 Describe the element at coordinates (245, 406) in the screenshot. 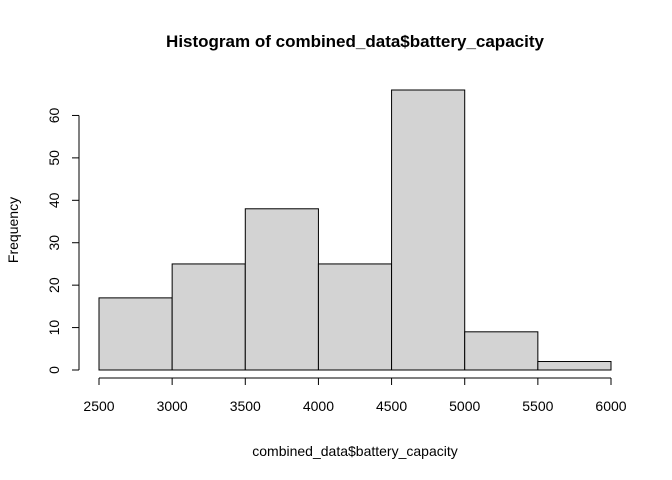

I see `x-tick-label: 3500` at that location.